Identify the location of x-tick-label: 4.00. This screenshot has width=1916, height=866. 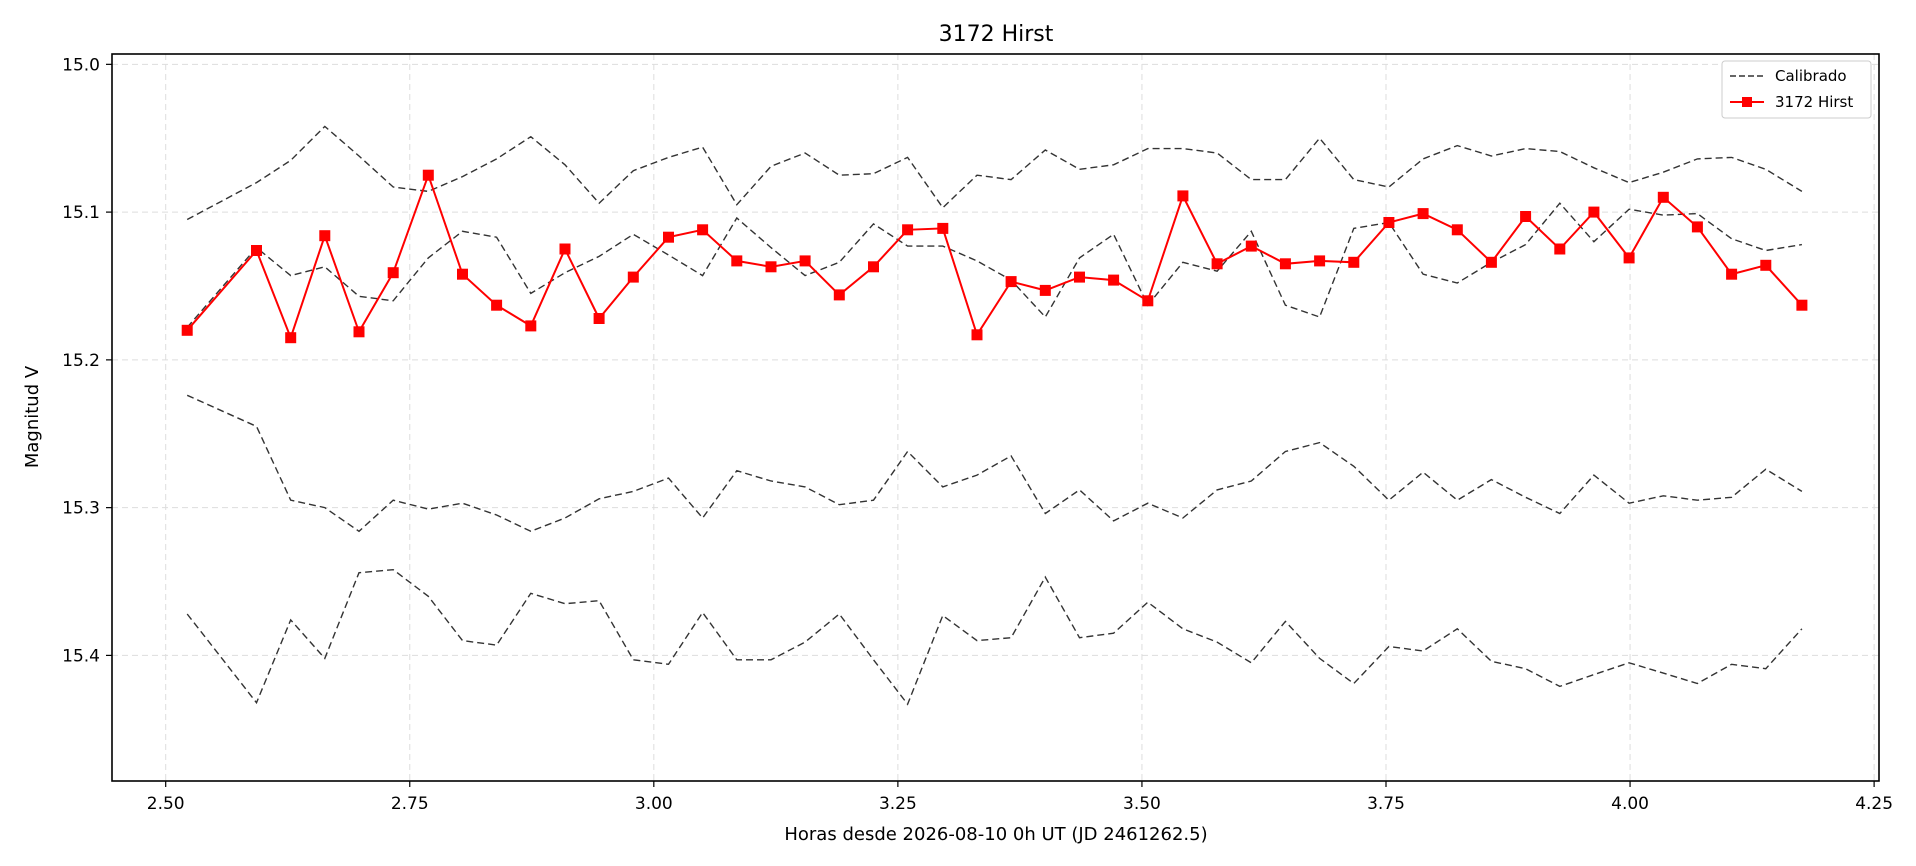
(1630, 804).